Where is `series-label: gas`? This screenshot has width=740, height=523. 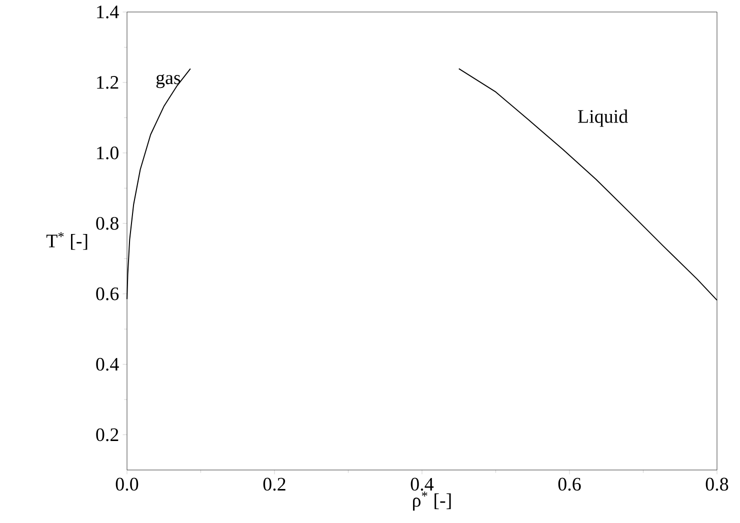
series-label: gas is located at coordinates (168, 81).